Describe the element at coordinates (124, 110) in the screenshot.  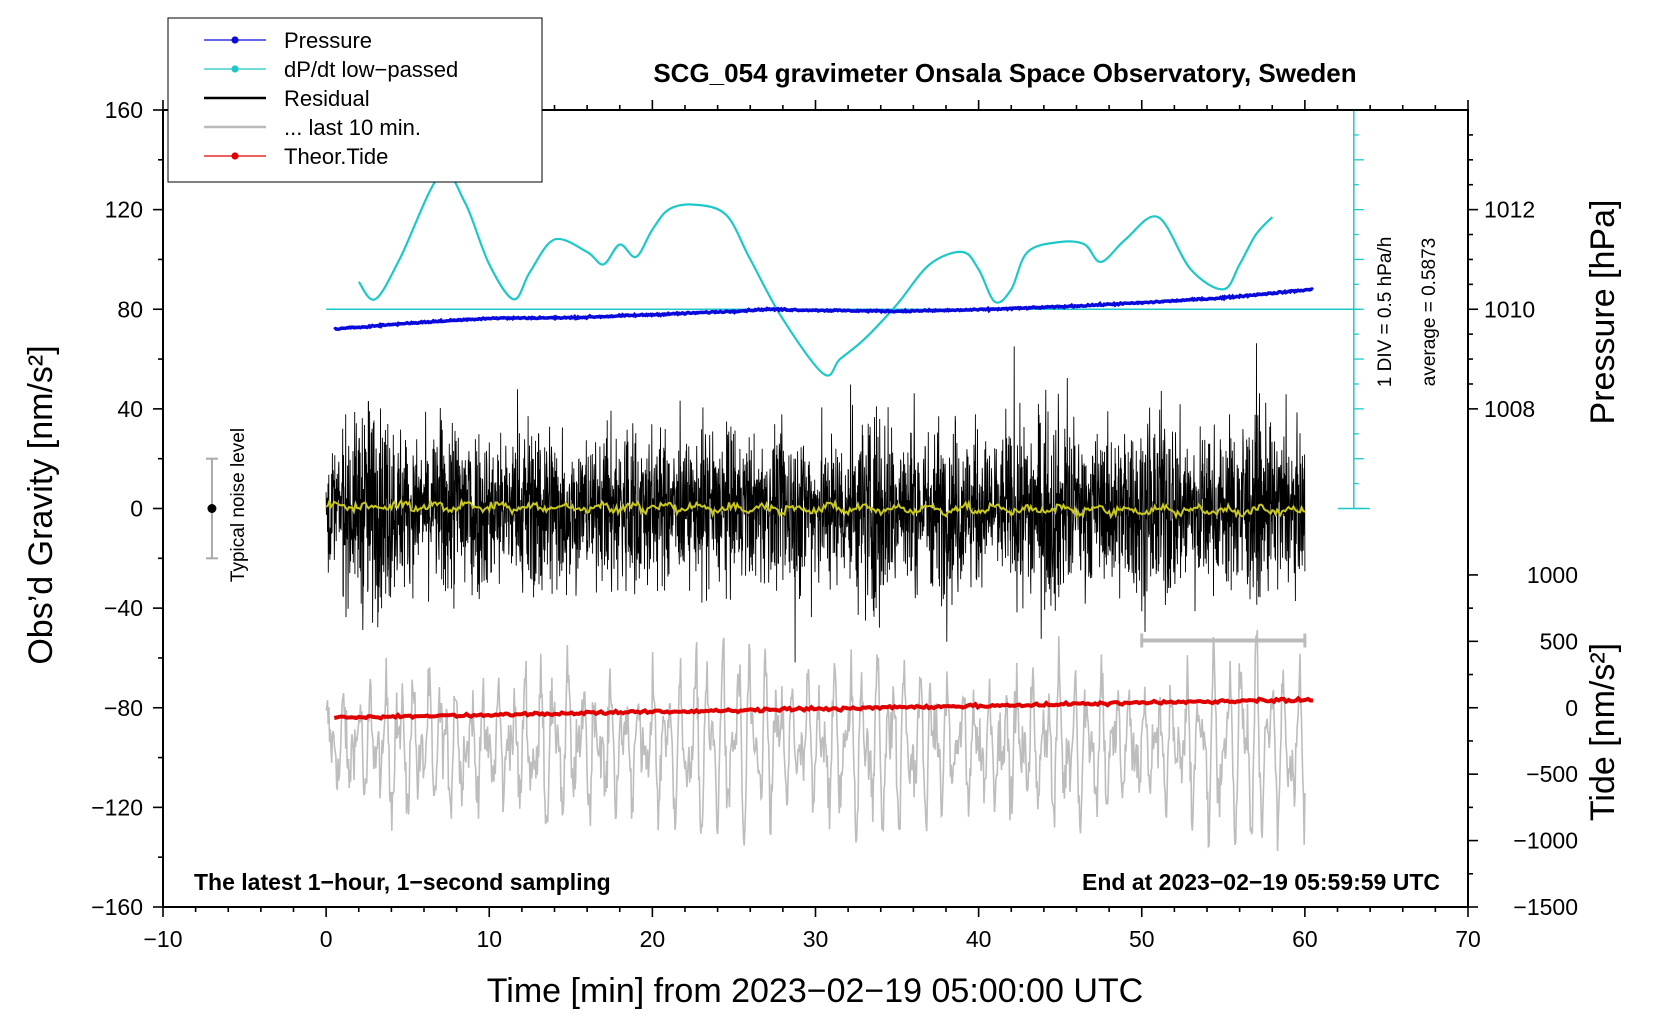
I see `y-tick-label: 160` at that location.